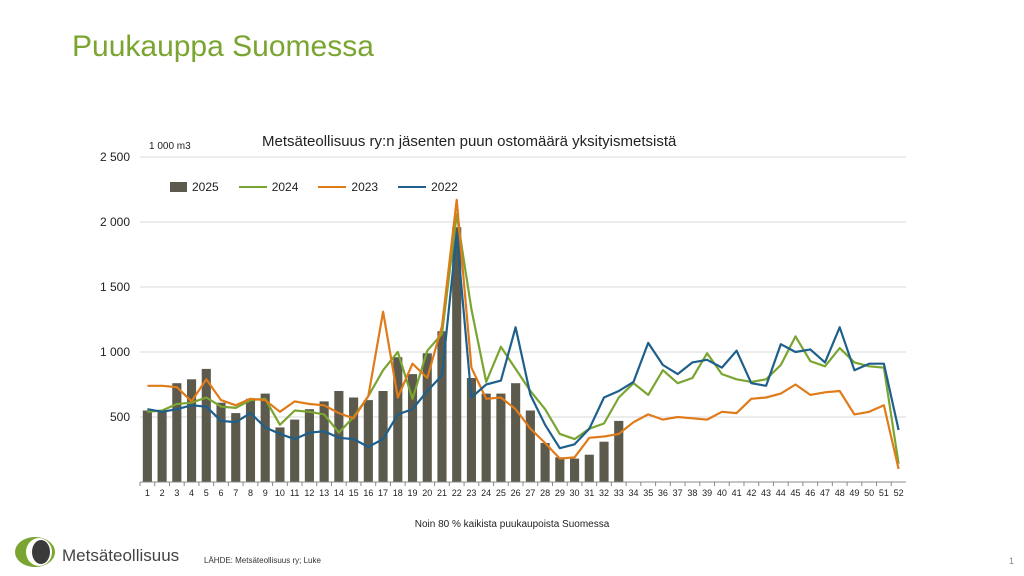 Image resolution: width=1024 pixels, height=576 pixels. Describe the element at coordinates (899, 493) in the screenshot. I see `x-tick-label: 52` at that location.